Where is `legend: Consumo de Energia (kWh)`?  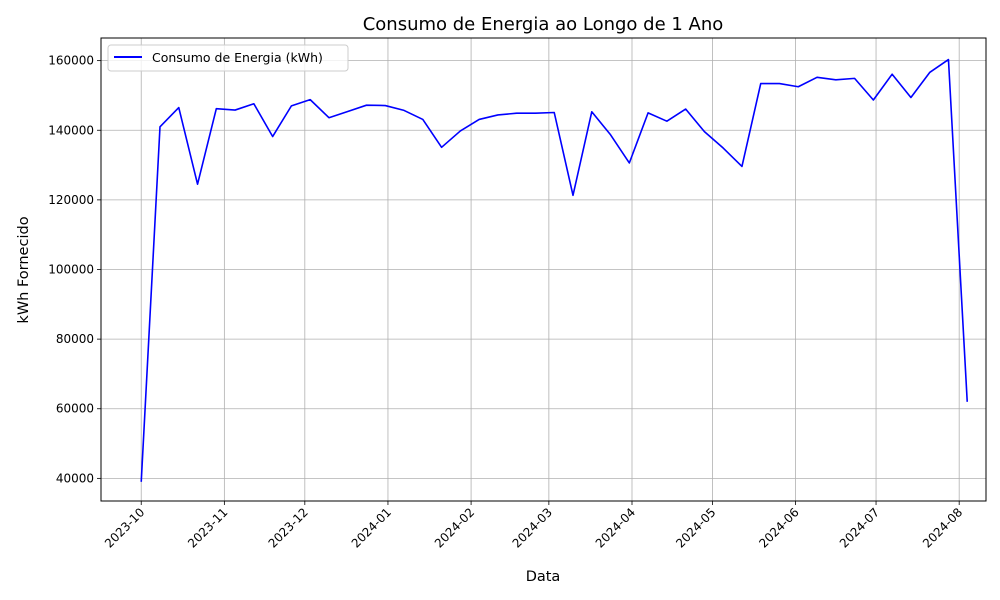 legend: Consumo de Energia (kWh) is located at coordinates (228, 58).